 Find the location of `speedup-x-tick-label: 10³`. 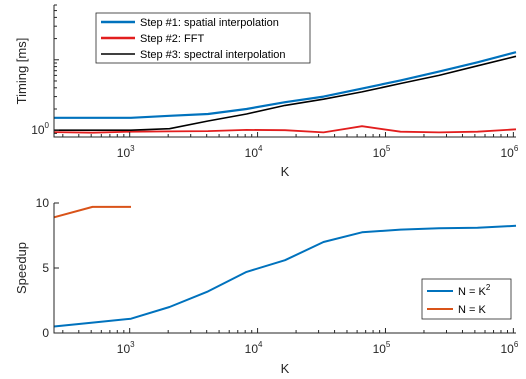

speedup-x-tick-label: 10³ is located at coordinates (126, 348).